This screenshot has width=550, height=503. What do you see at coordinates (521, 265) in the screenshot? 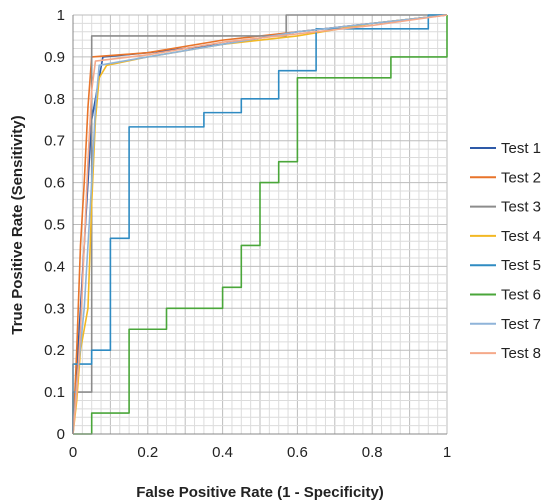
I see `legend-label-5: Test 5` at bounding box center [521, 265].